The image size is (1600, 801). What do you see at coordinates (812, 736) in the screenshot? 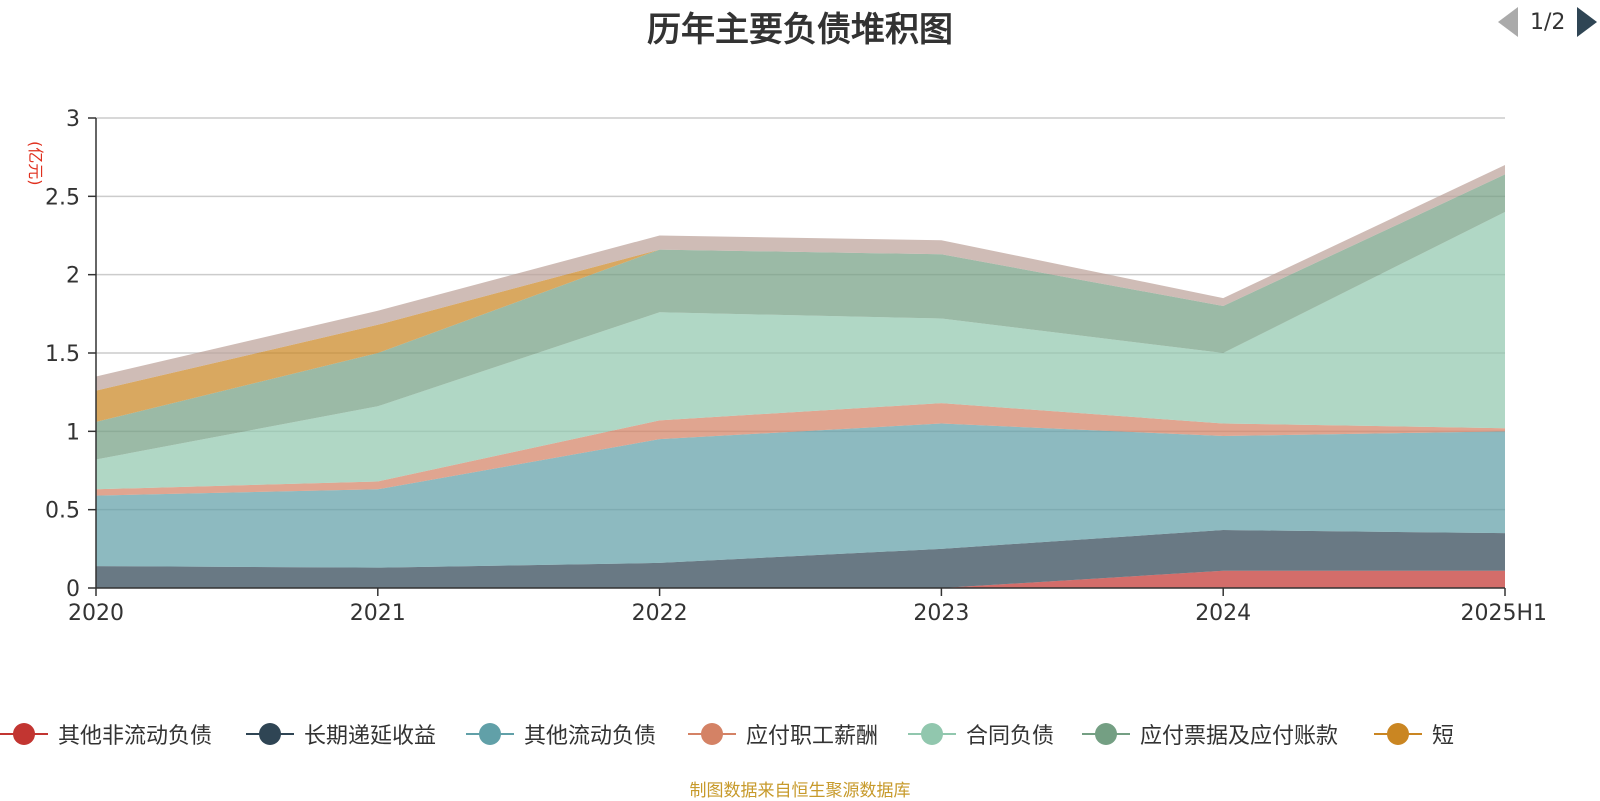
I see `legend-label: 应付职工薪酬` at bounding box center [812, 736].